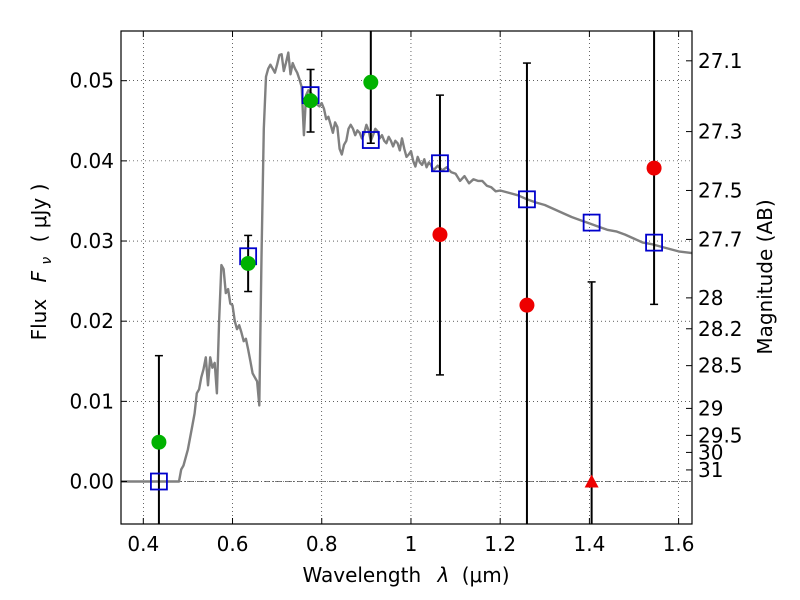  Describe the element at coordinates (710, 408) in the screenshot. I see `magnitude-tick-label: 29` at that location.